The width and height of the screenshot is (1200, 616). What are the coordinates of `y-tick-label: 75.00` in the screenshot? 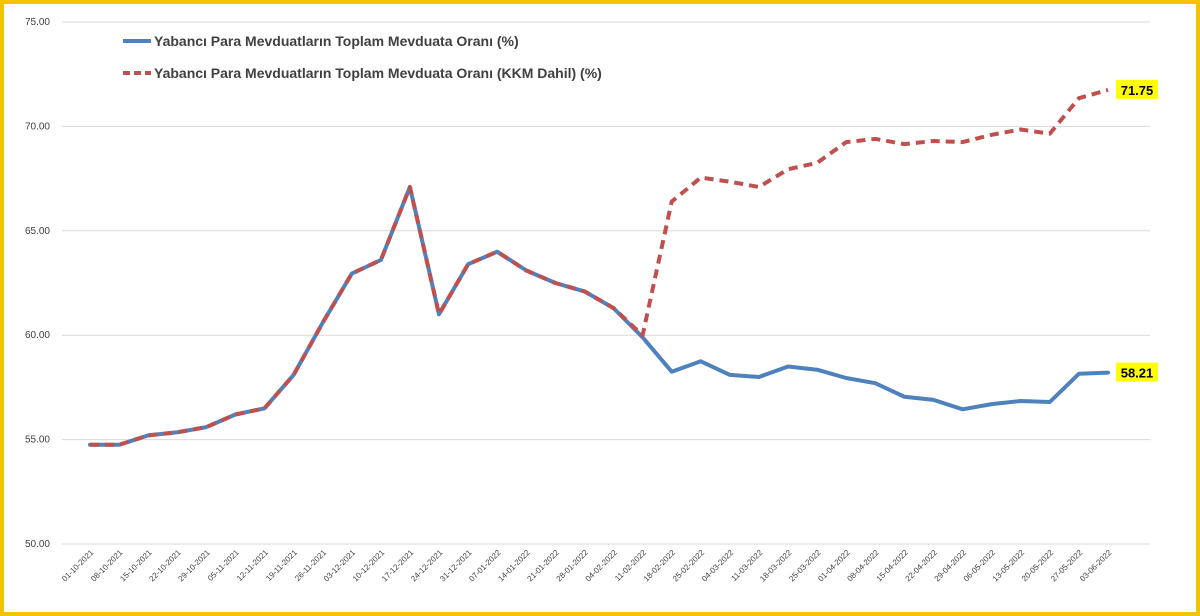 It's located at (37, 22).